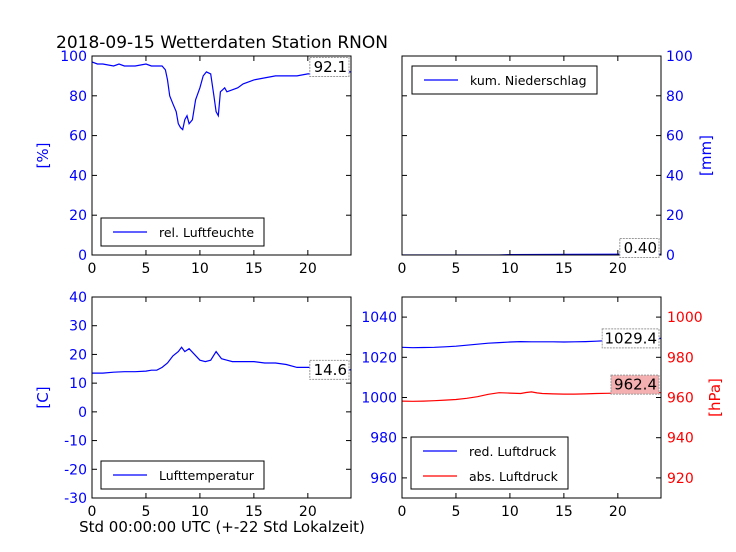 Image resolution: width=736 pixels, height=552 pixels. I want to click on precipitation-legend-label: kum. Niederschlag, so click(528, 80).